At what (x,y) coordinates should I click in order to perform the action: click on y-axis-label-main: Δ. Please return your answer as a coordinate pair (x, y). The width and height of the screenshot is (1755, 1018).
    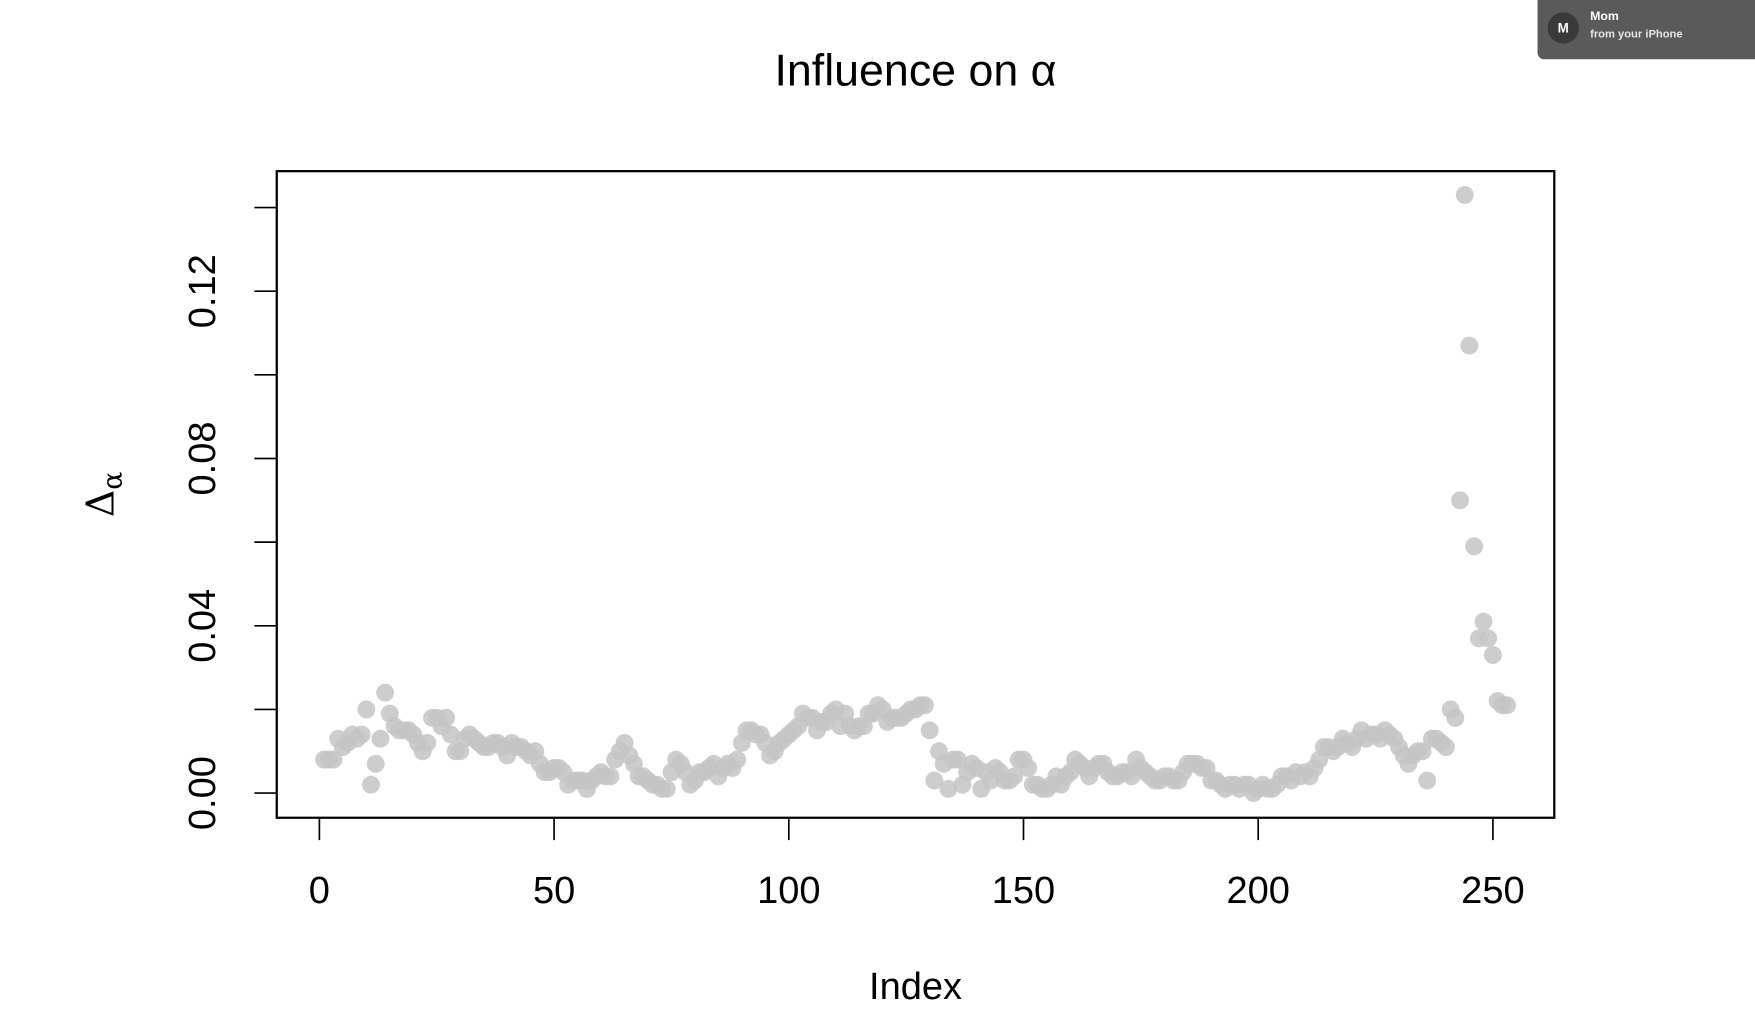
    Looking at the image, I should click on (100, 503).